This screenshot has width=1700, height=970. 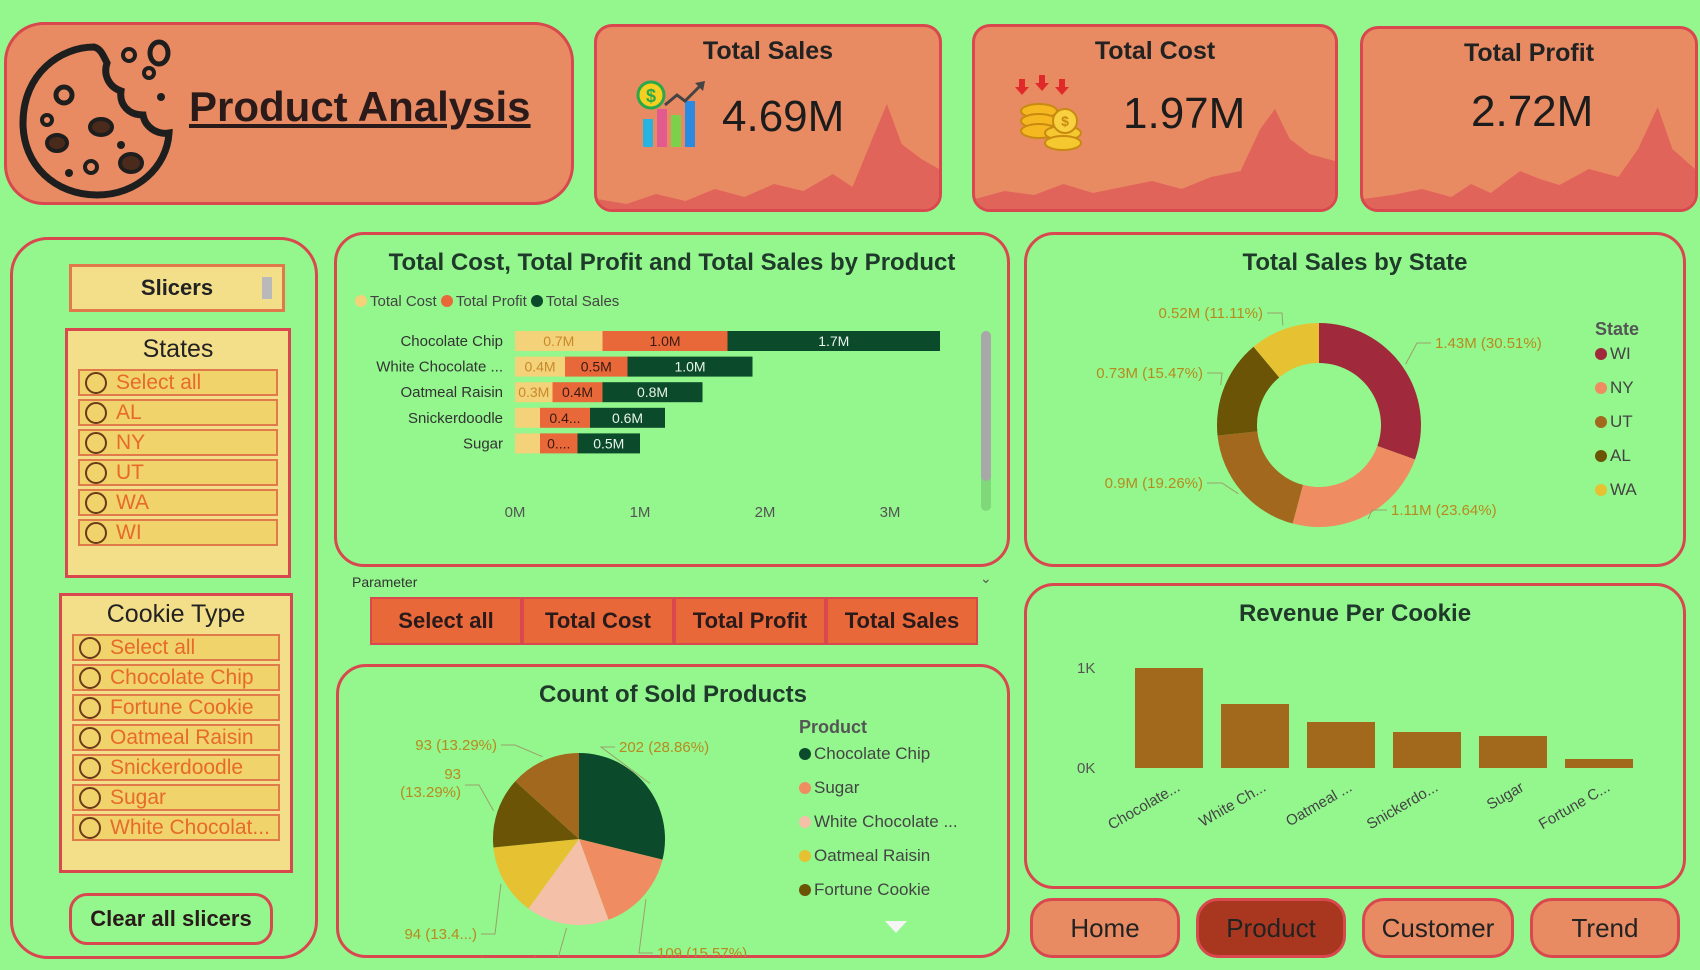 I want to click on bar-sugar, so click(x=1513, y=752).